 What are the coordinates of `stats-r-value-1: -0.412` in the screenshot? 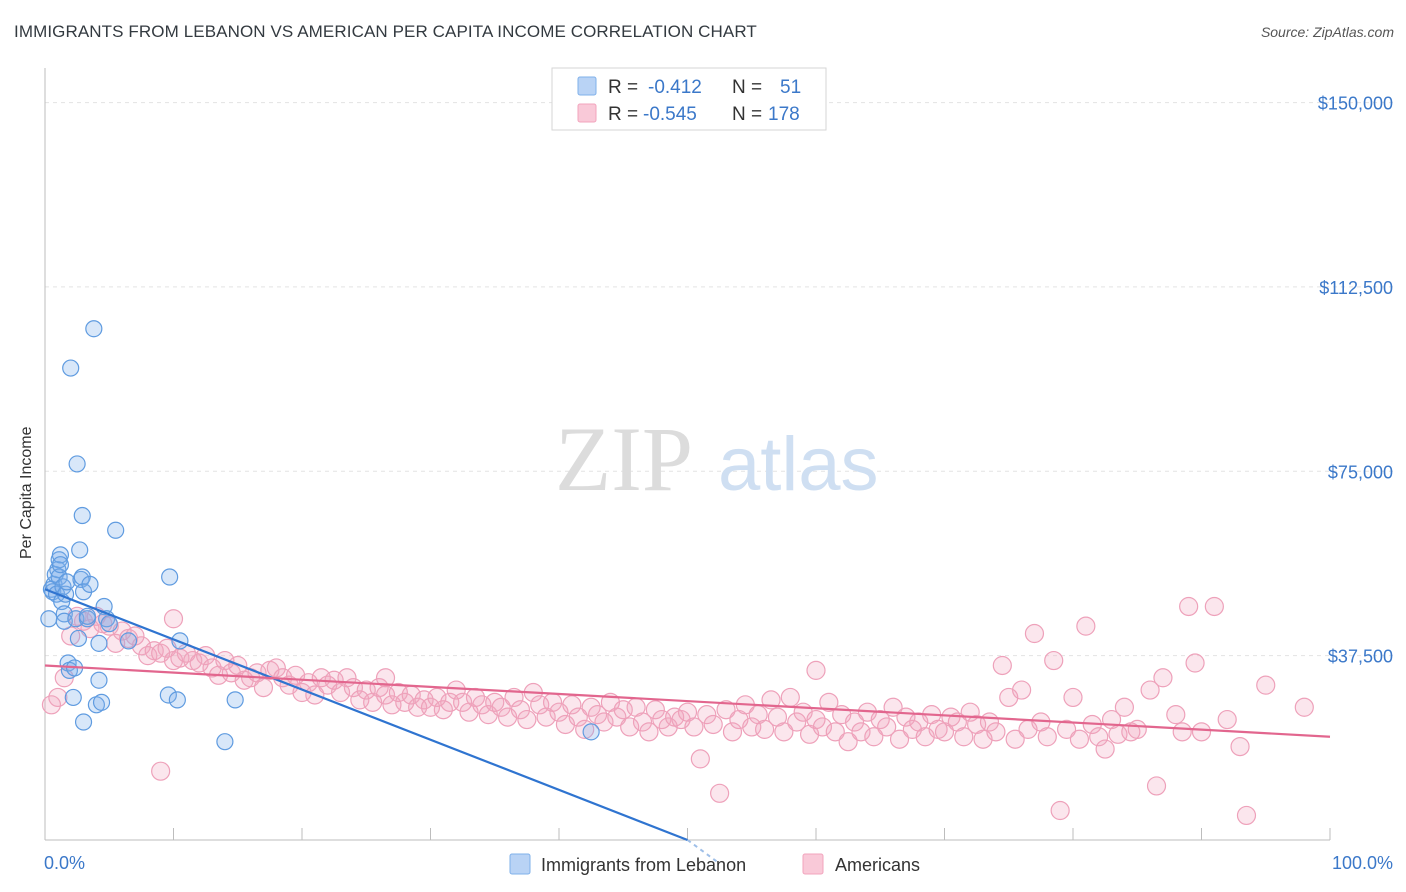 It's located at (675, 87).